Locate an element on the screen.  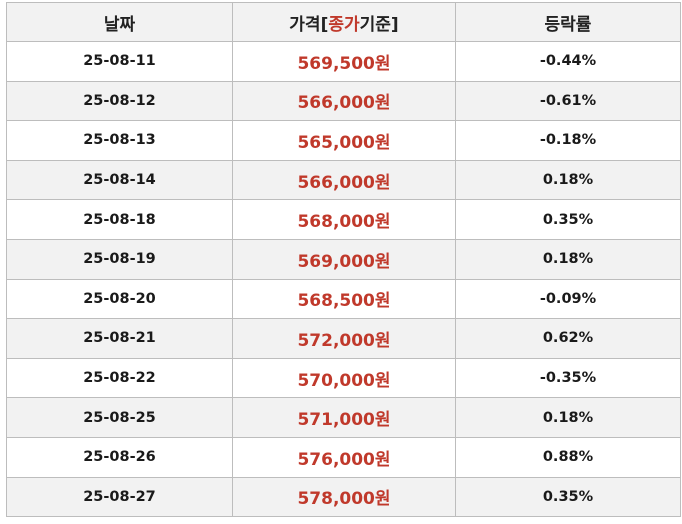
date-cell: 25-08-22 is located at coordinates (119, 378).